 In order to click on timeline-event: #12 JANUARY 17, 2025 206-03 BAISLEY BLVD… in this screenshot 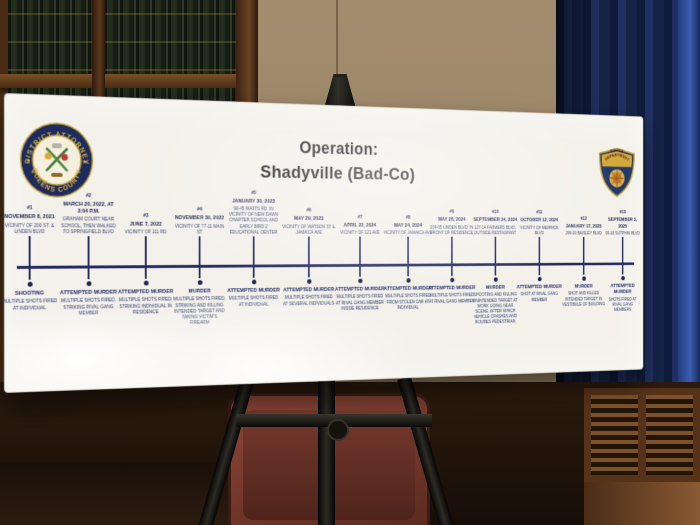, I will do `click(583, 242)`.